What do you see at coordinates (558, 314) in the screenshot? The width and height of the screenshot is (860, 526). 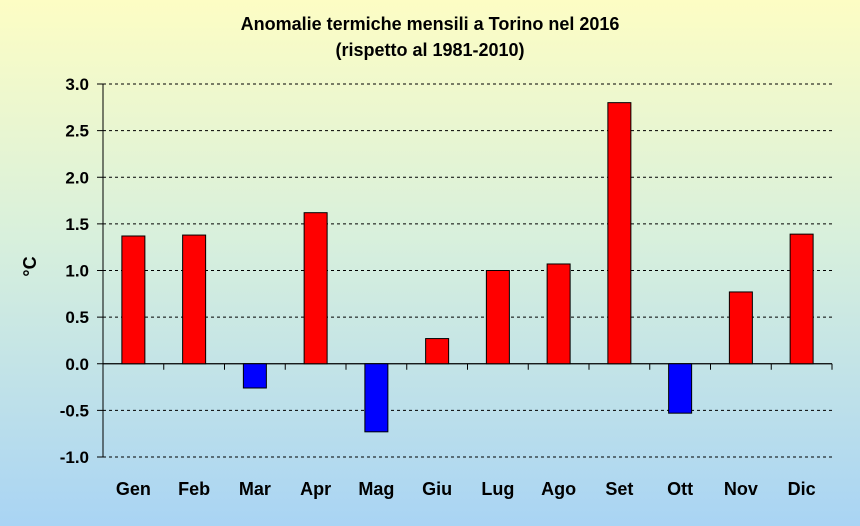 I see `bar-ago` at bounding box center [558, 314].